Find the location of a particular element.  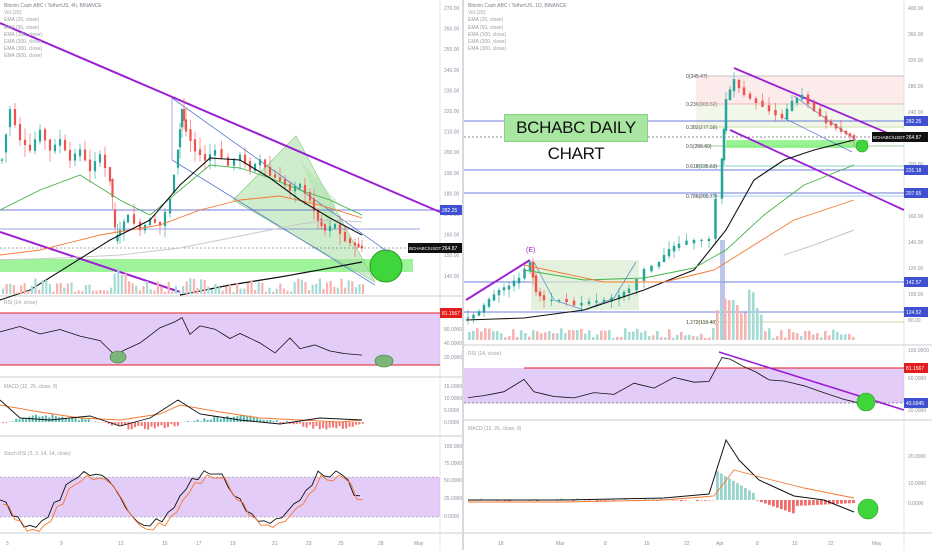

left-legend-symbol: Bitcoin Cash ABC / TetherUS, 4h, BINANCE is located at coordinates (53, 6).